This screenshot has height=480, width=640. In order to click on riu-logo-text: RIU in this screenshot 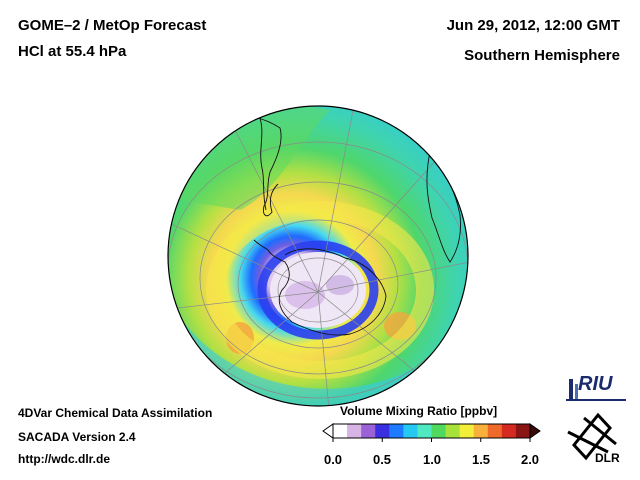, I will do `click(595, 384)`.